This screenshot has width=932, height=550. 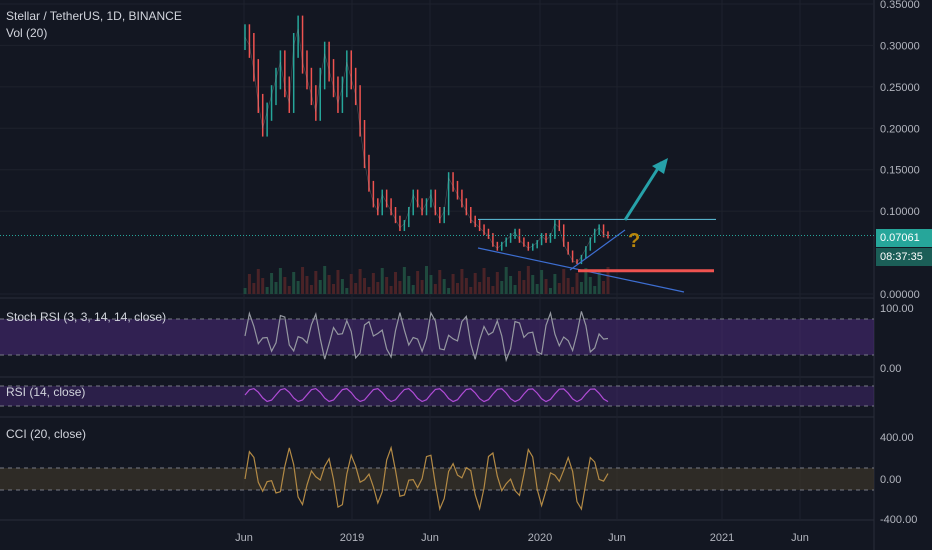 I want to click on countdown-tag: 08:37:35, so click(x=904, y=257).